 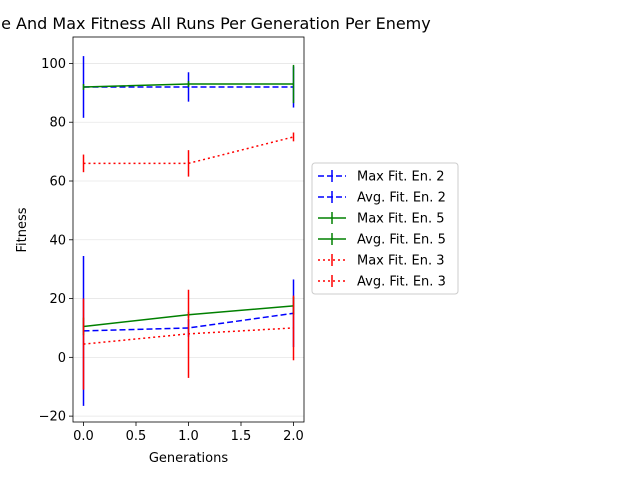 What do you see at coordinates (401, 198) in the screenshot?
I see `legend-label: Avg. Fit. En. 2` at bounding box center [401, 198].